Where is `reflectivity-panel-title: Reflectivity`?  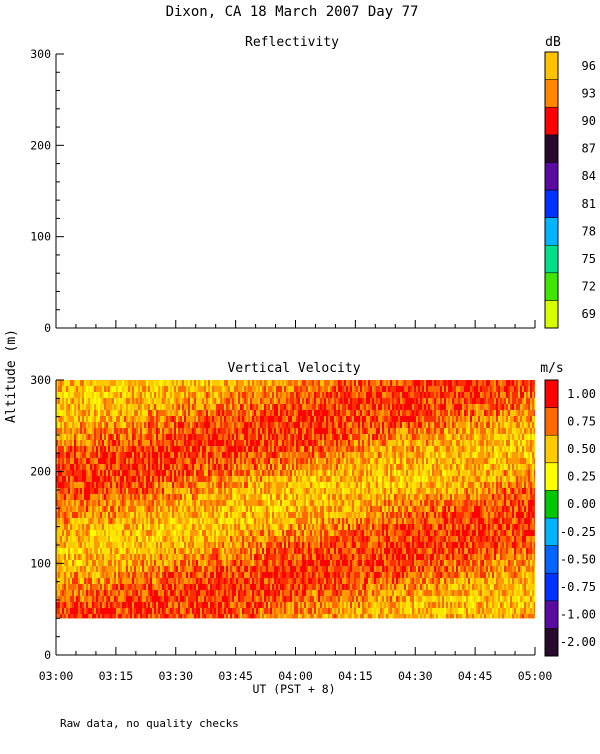 reflectivity-panel-title: Reflectivity is located at coordinates (292, 42).